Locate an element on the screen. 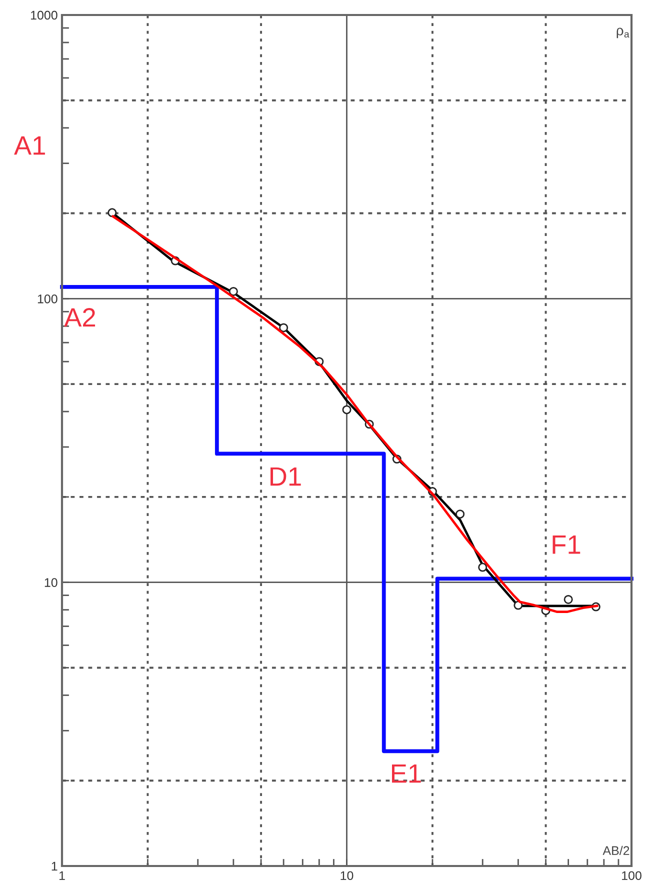 The height and width of the screenshot is (892, 645). y-axis-title: ρ$_{a}$ is located at coordinates (623, 33).